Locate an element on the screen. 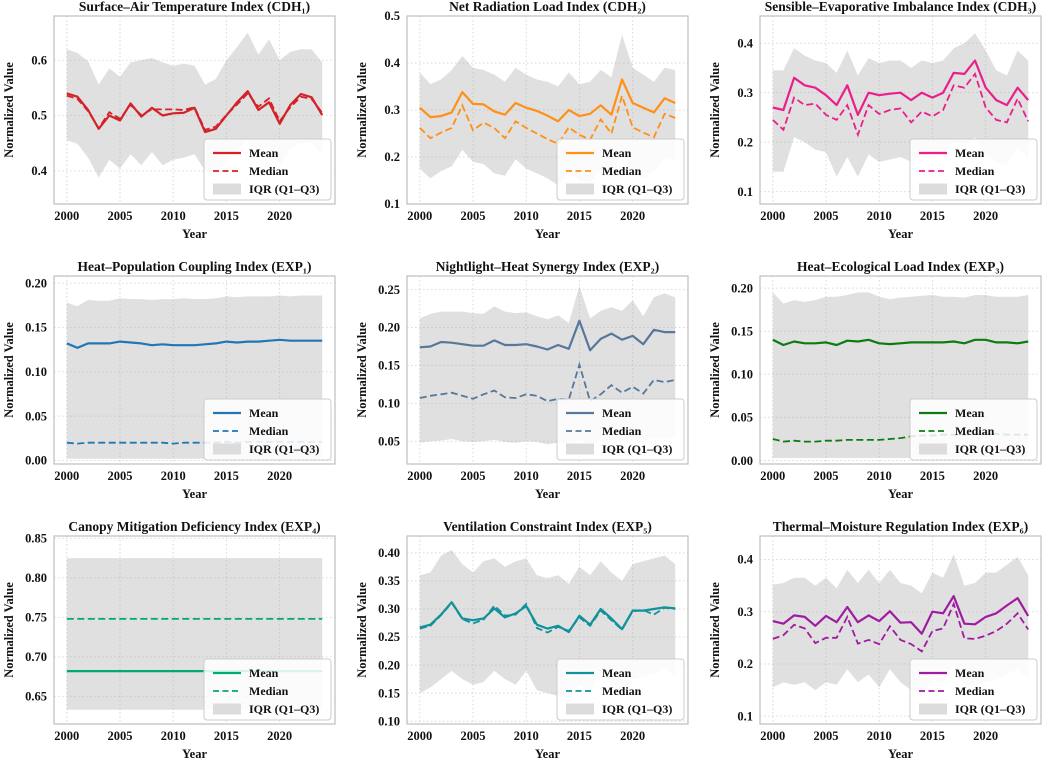 The image size is (1059, 780). y-tick-label: 0.05 is located at coordinates (389, 441).